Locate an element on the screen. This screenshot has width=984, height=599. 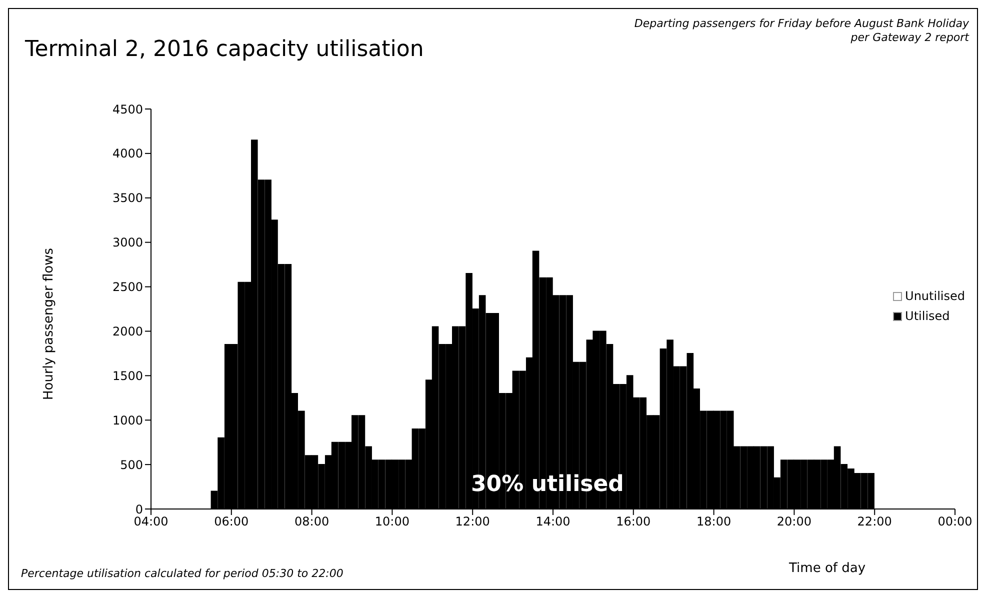
y-tick-label: 500 is located at coordinates (131, 465).